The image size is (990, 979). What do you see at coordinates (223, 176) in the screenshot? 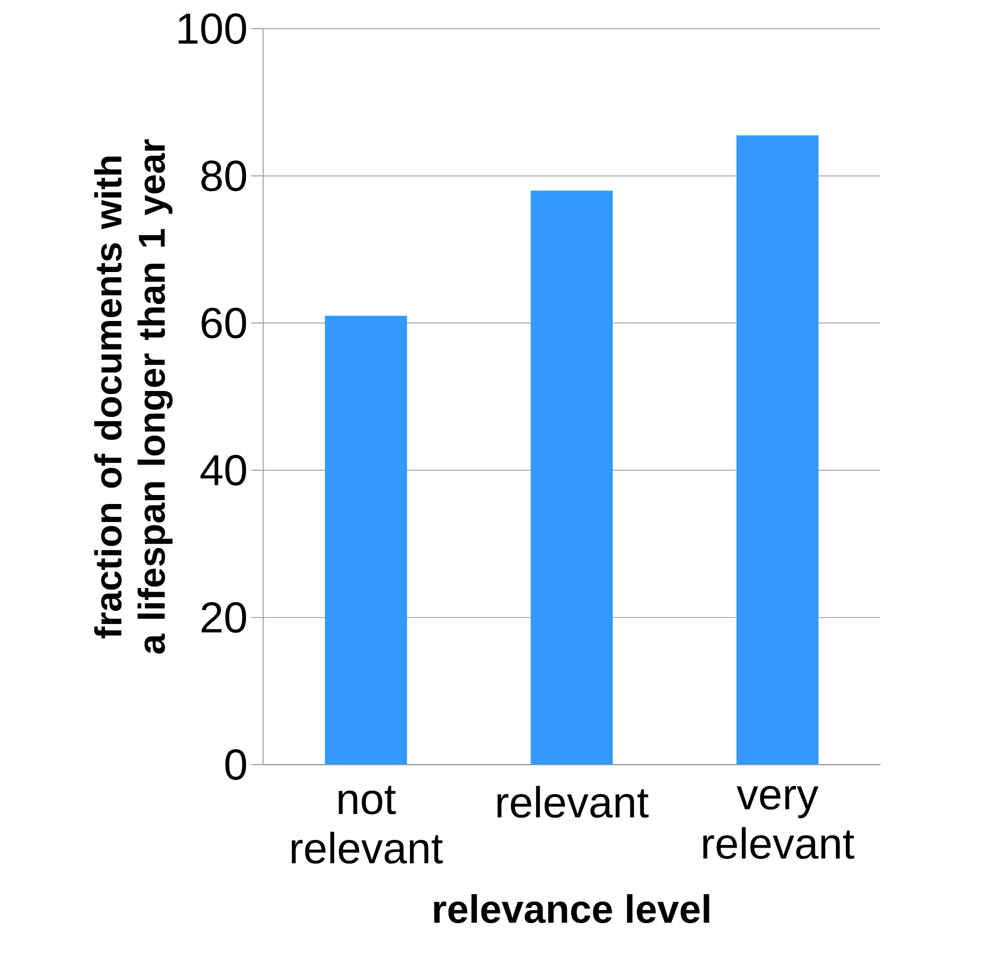
I see `y-tick-label: 80` at bounding box center [223, 176].